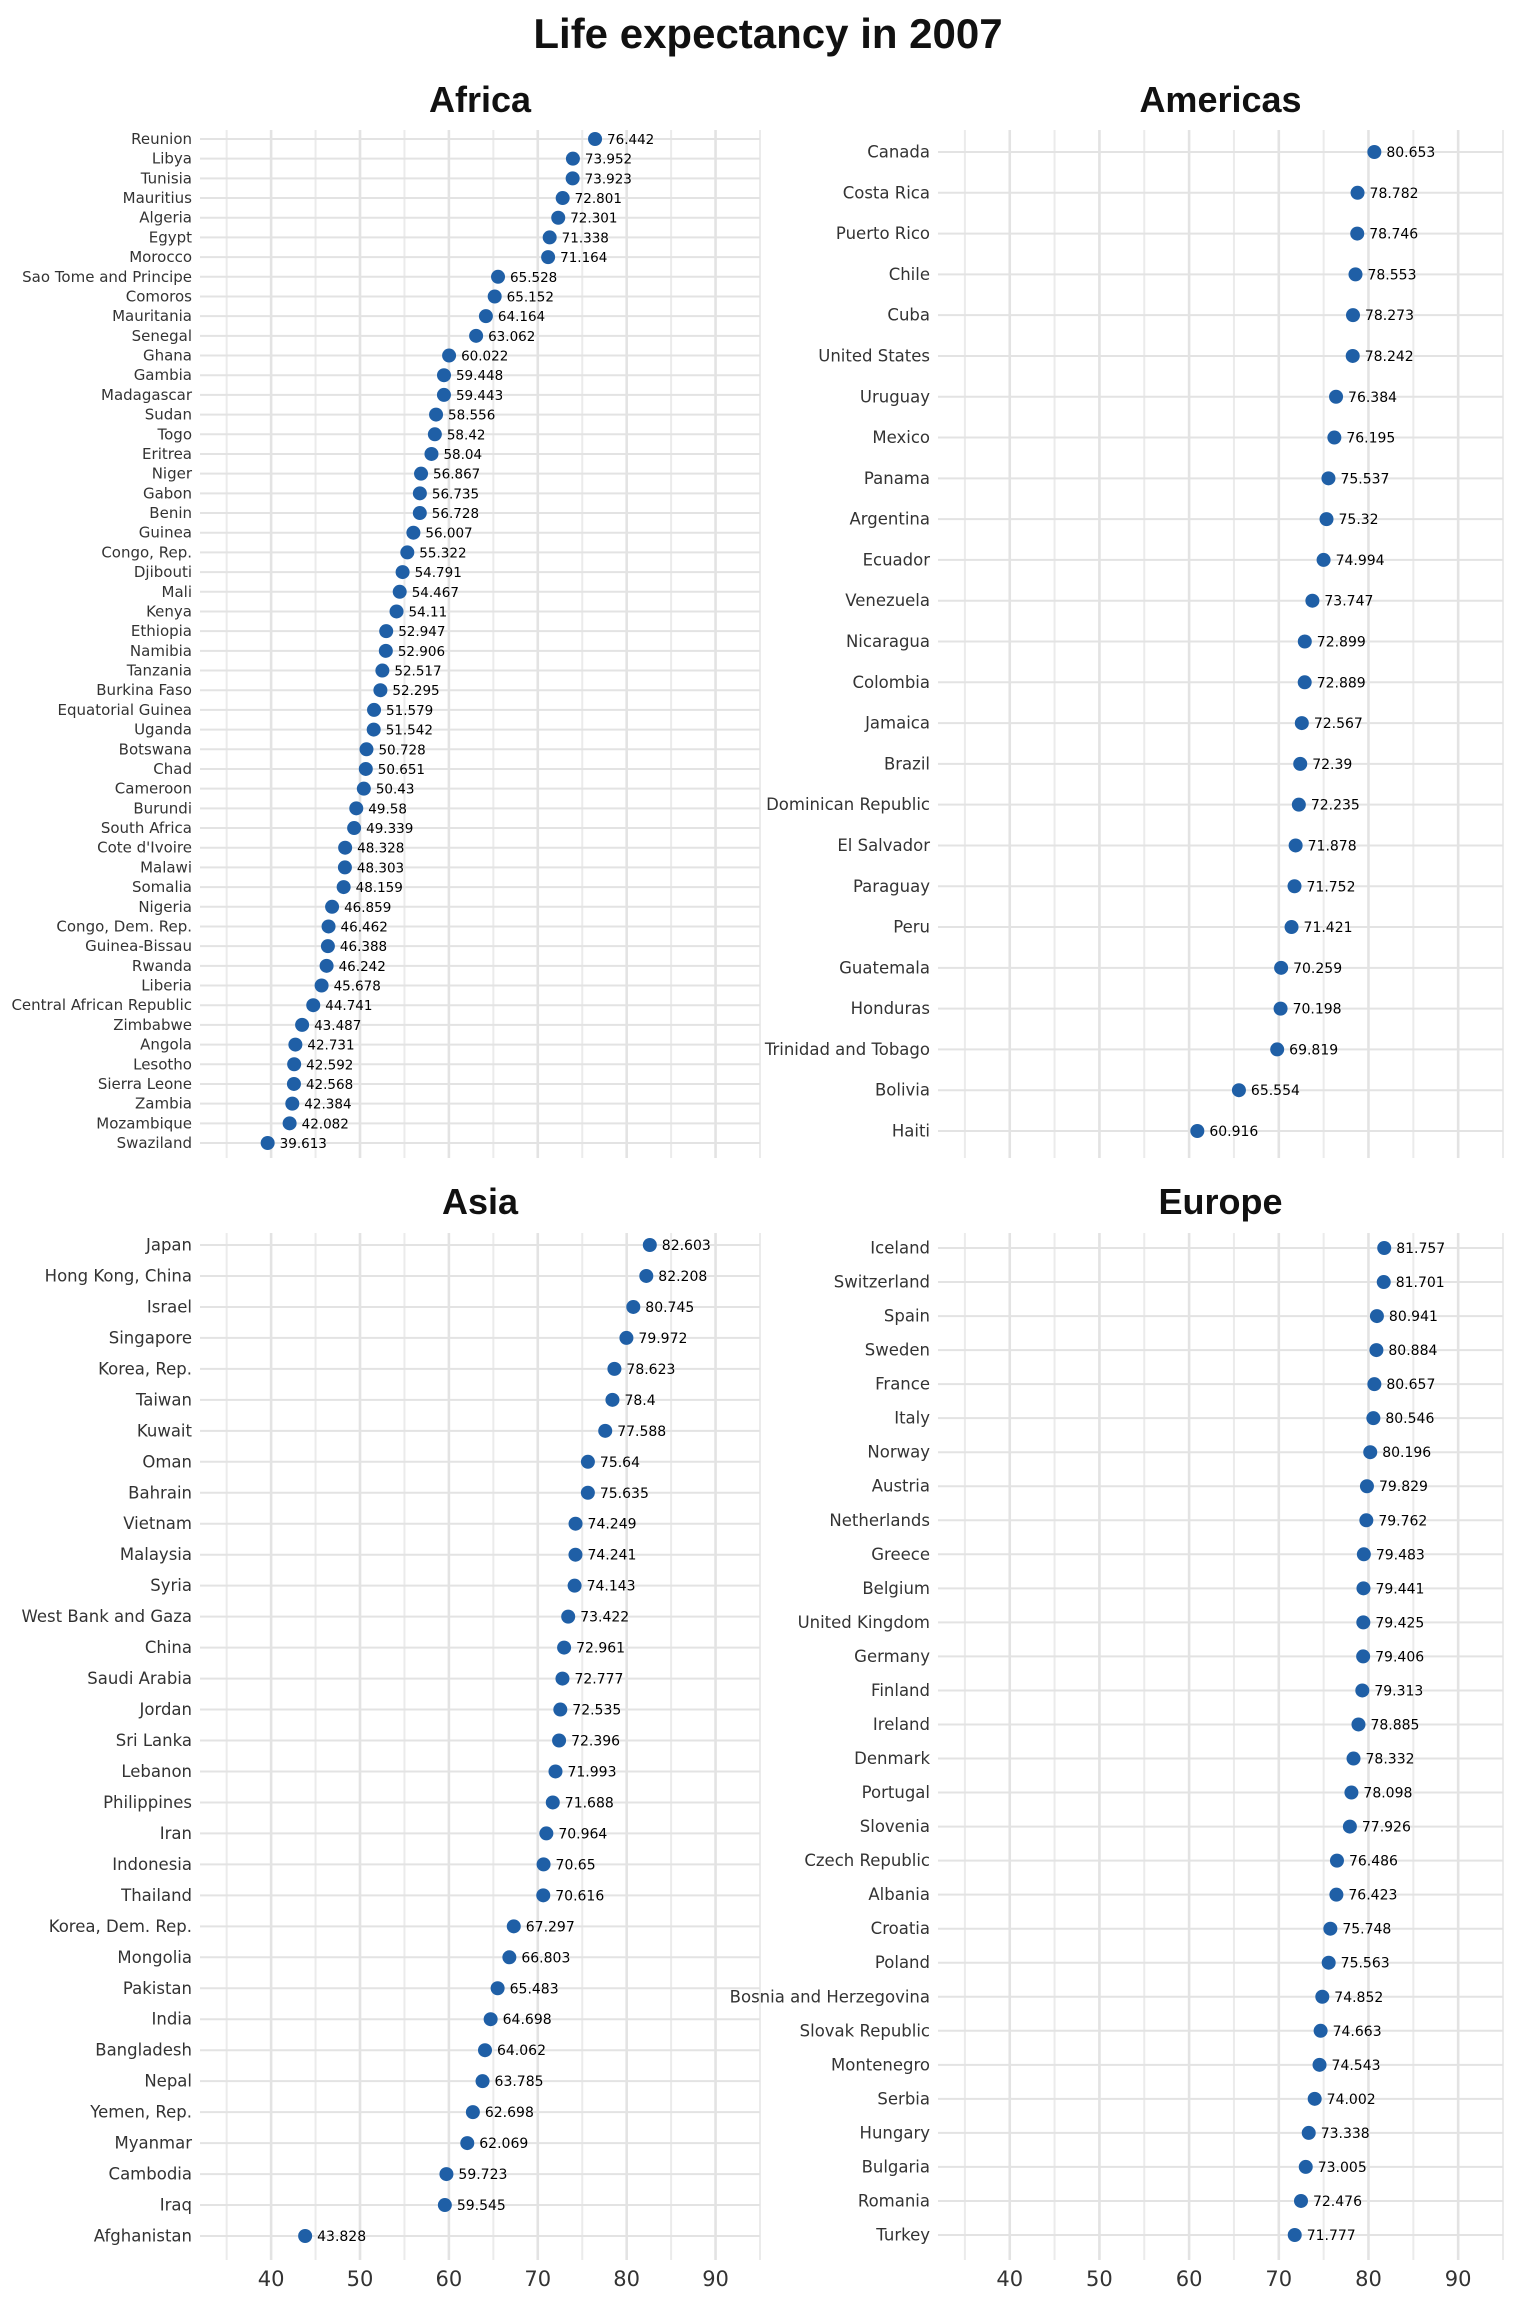 The width and height of the screenshot is (1536, 2304). Describe the element at coordinates (156, 1895) in the screenshot. I see `category-label: Thailand` at that location.